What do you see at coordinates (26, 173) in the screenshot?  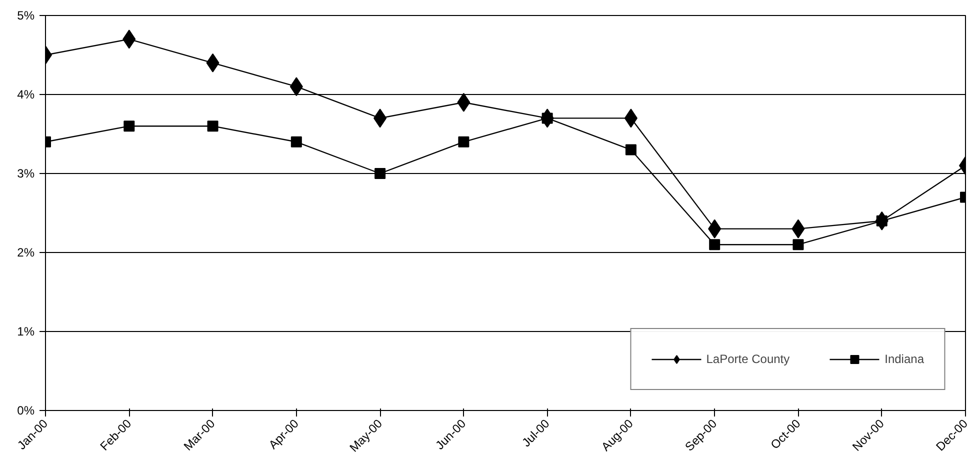 I see `y-tick-label: 3%` at bounding box center [26, 173].